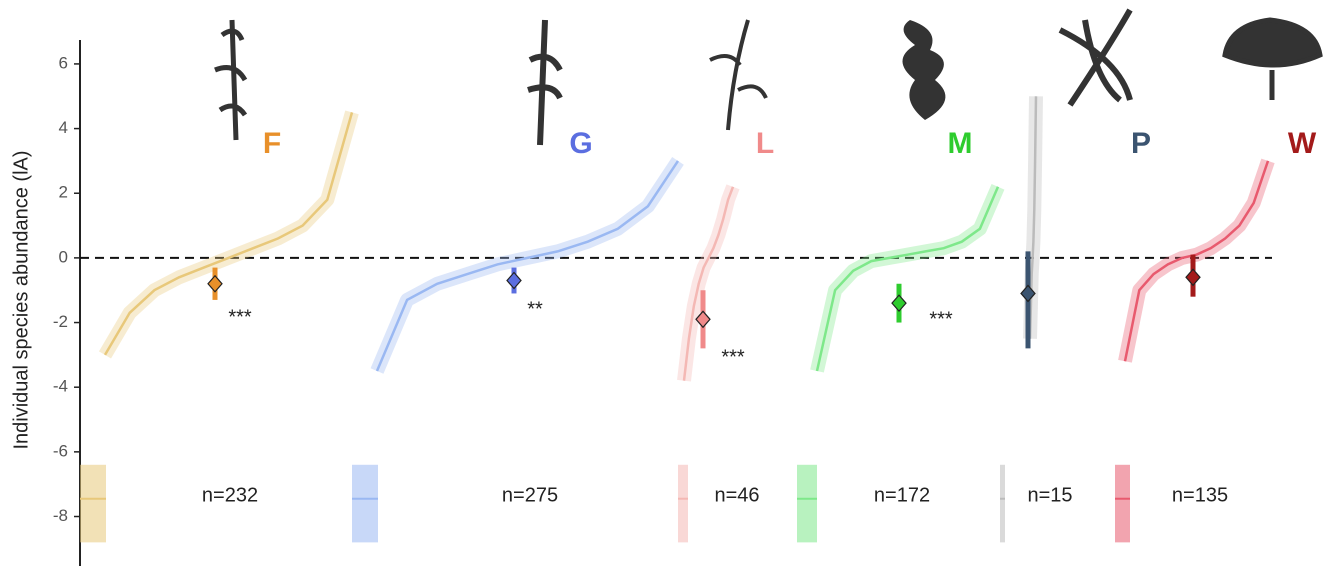  What do you see at coordinates (63, 127) in the screenshot?
I see `y-tick-label: 4` at bounding box center [63, 127].